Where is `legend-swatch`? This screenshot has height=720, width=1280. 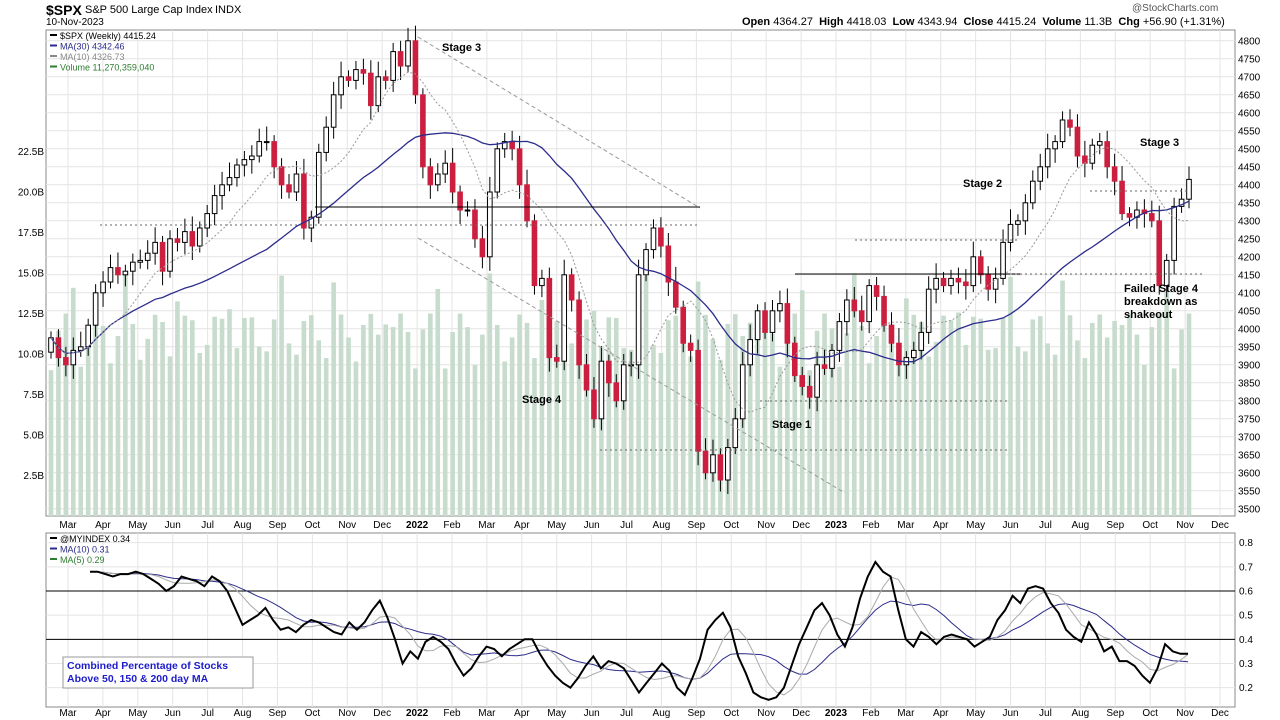 legend-swatch is located at coordinates (53, 538).